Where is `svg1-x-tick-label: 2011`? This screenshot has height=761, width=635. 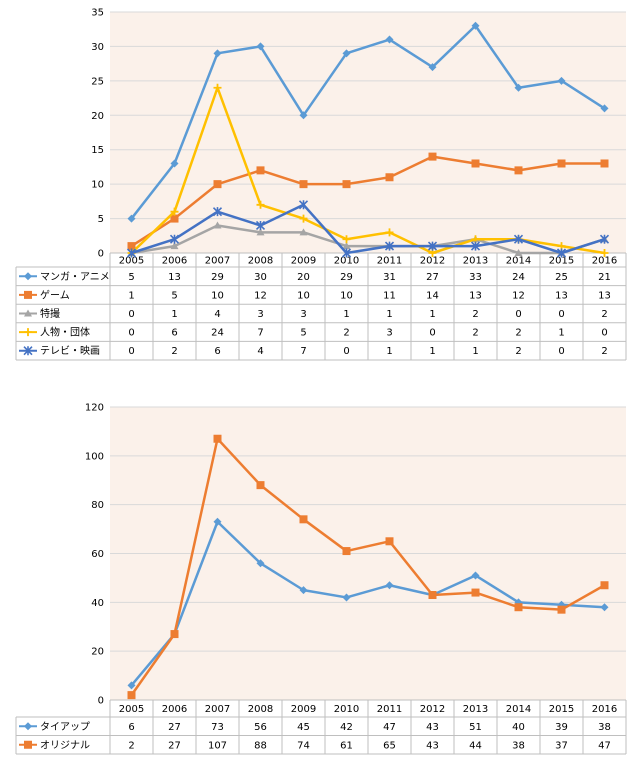 svg1-x-tick-label: 2011 is located at coordinates (389, 261).